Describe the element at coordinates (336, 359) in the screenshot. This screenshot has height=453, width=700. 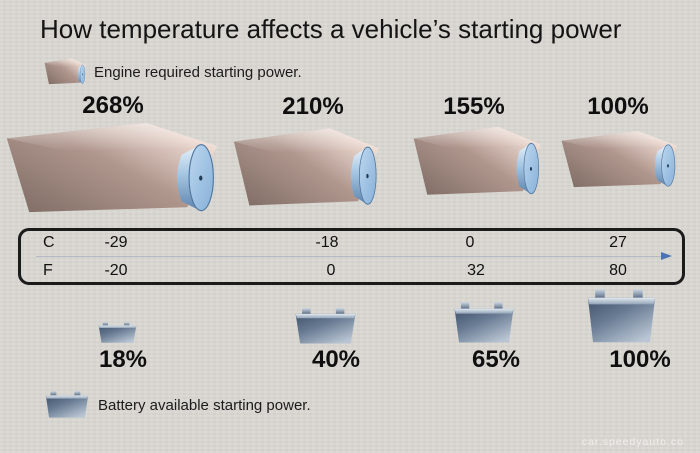
I see `battery-pct-label-2: 40%` at that location.